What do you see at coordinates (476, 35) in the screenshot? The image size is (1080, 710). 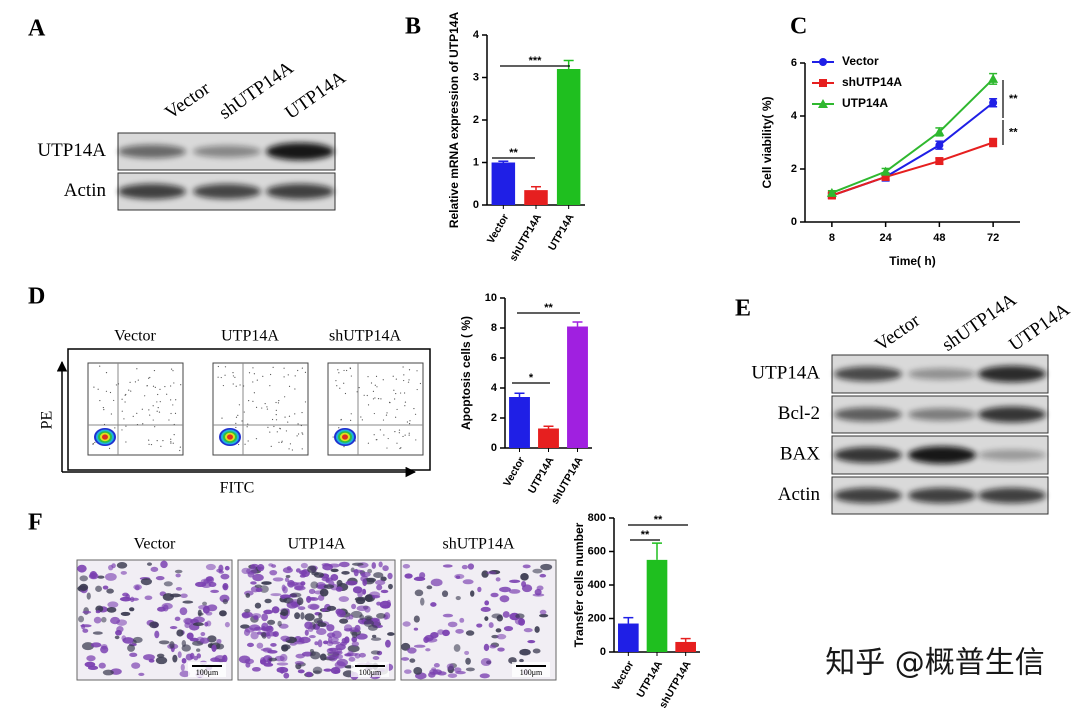 I see `y-tick-label: 4` at bounding box center [476, 35].